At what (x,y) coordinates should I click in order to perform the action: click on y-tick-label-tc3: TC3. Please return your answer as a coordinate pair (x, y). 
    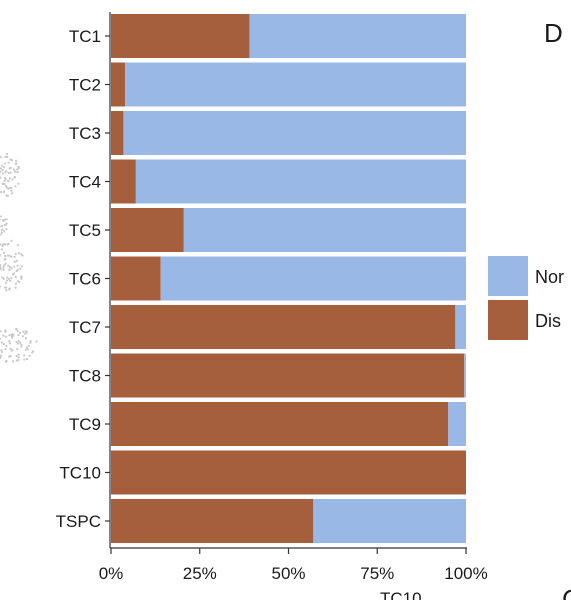
    Looking at the image, I should click on (85, 133).